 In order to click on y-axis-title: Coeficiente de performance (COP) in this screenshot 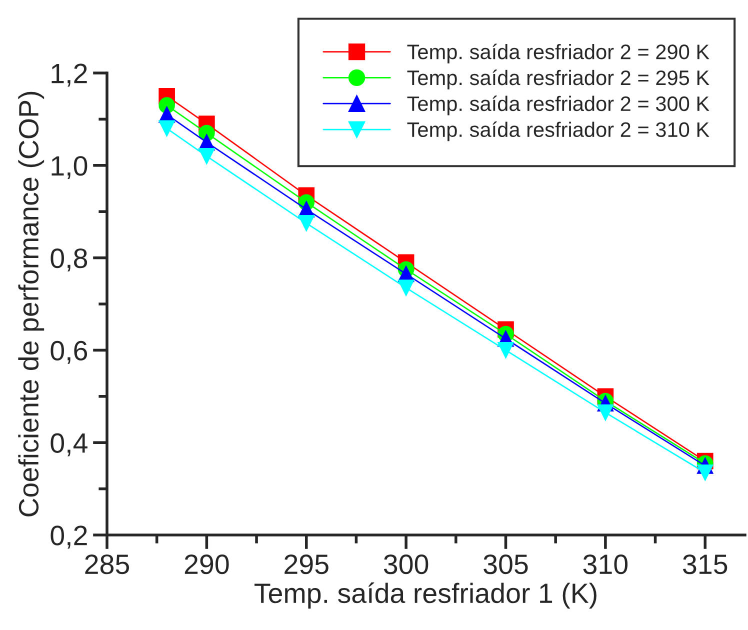, I will do `click(31, 304)`.